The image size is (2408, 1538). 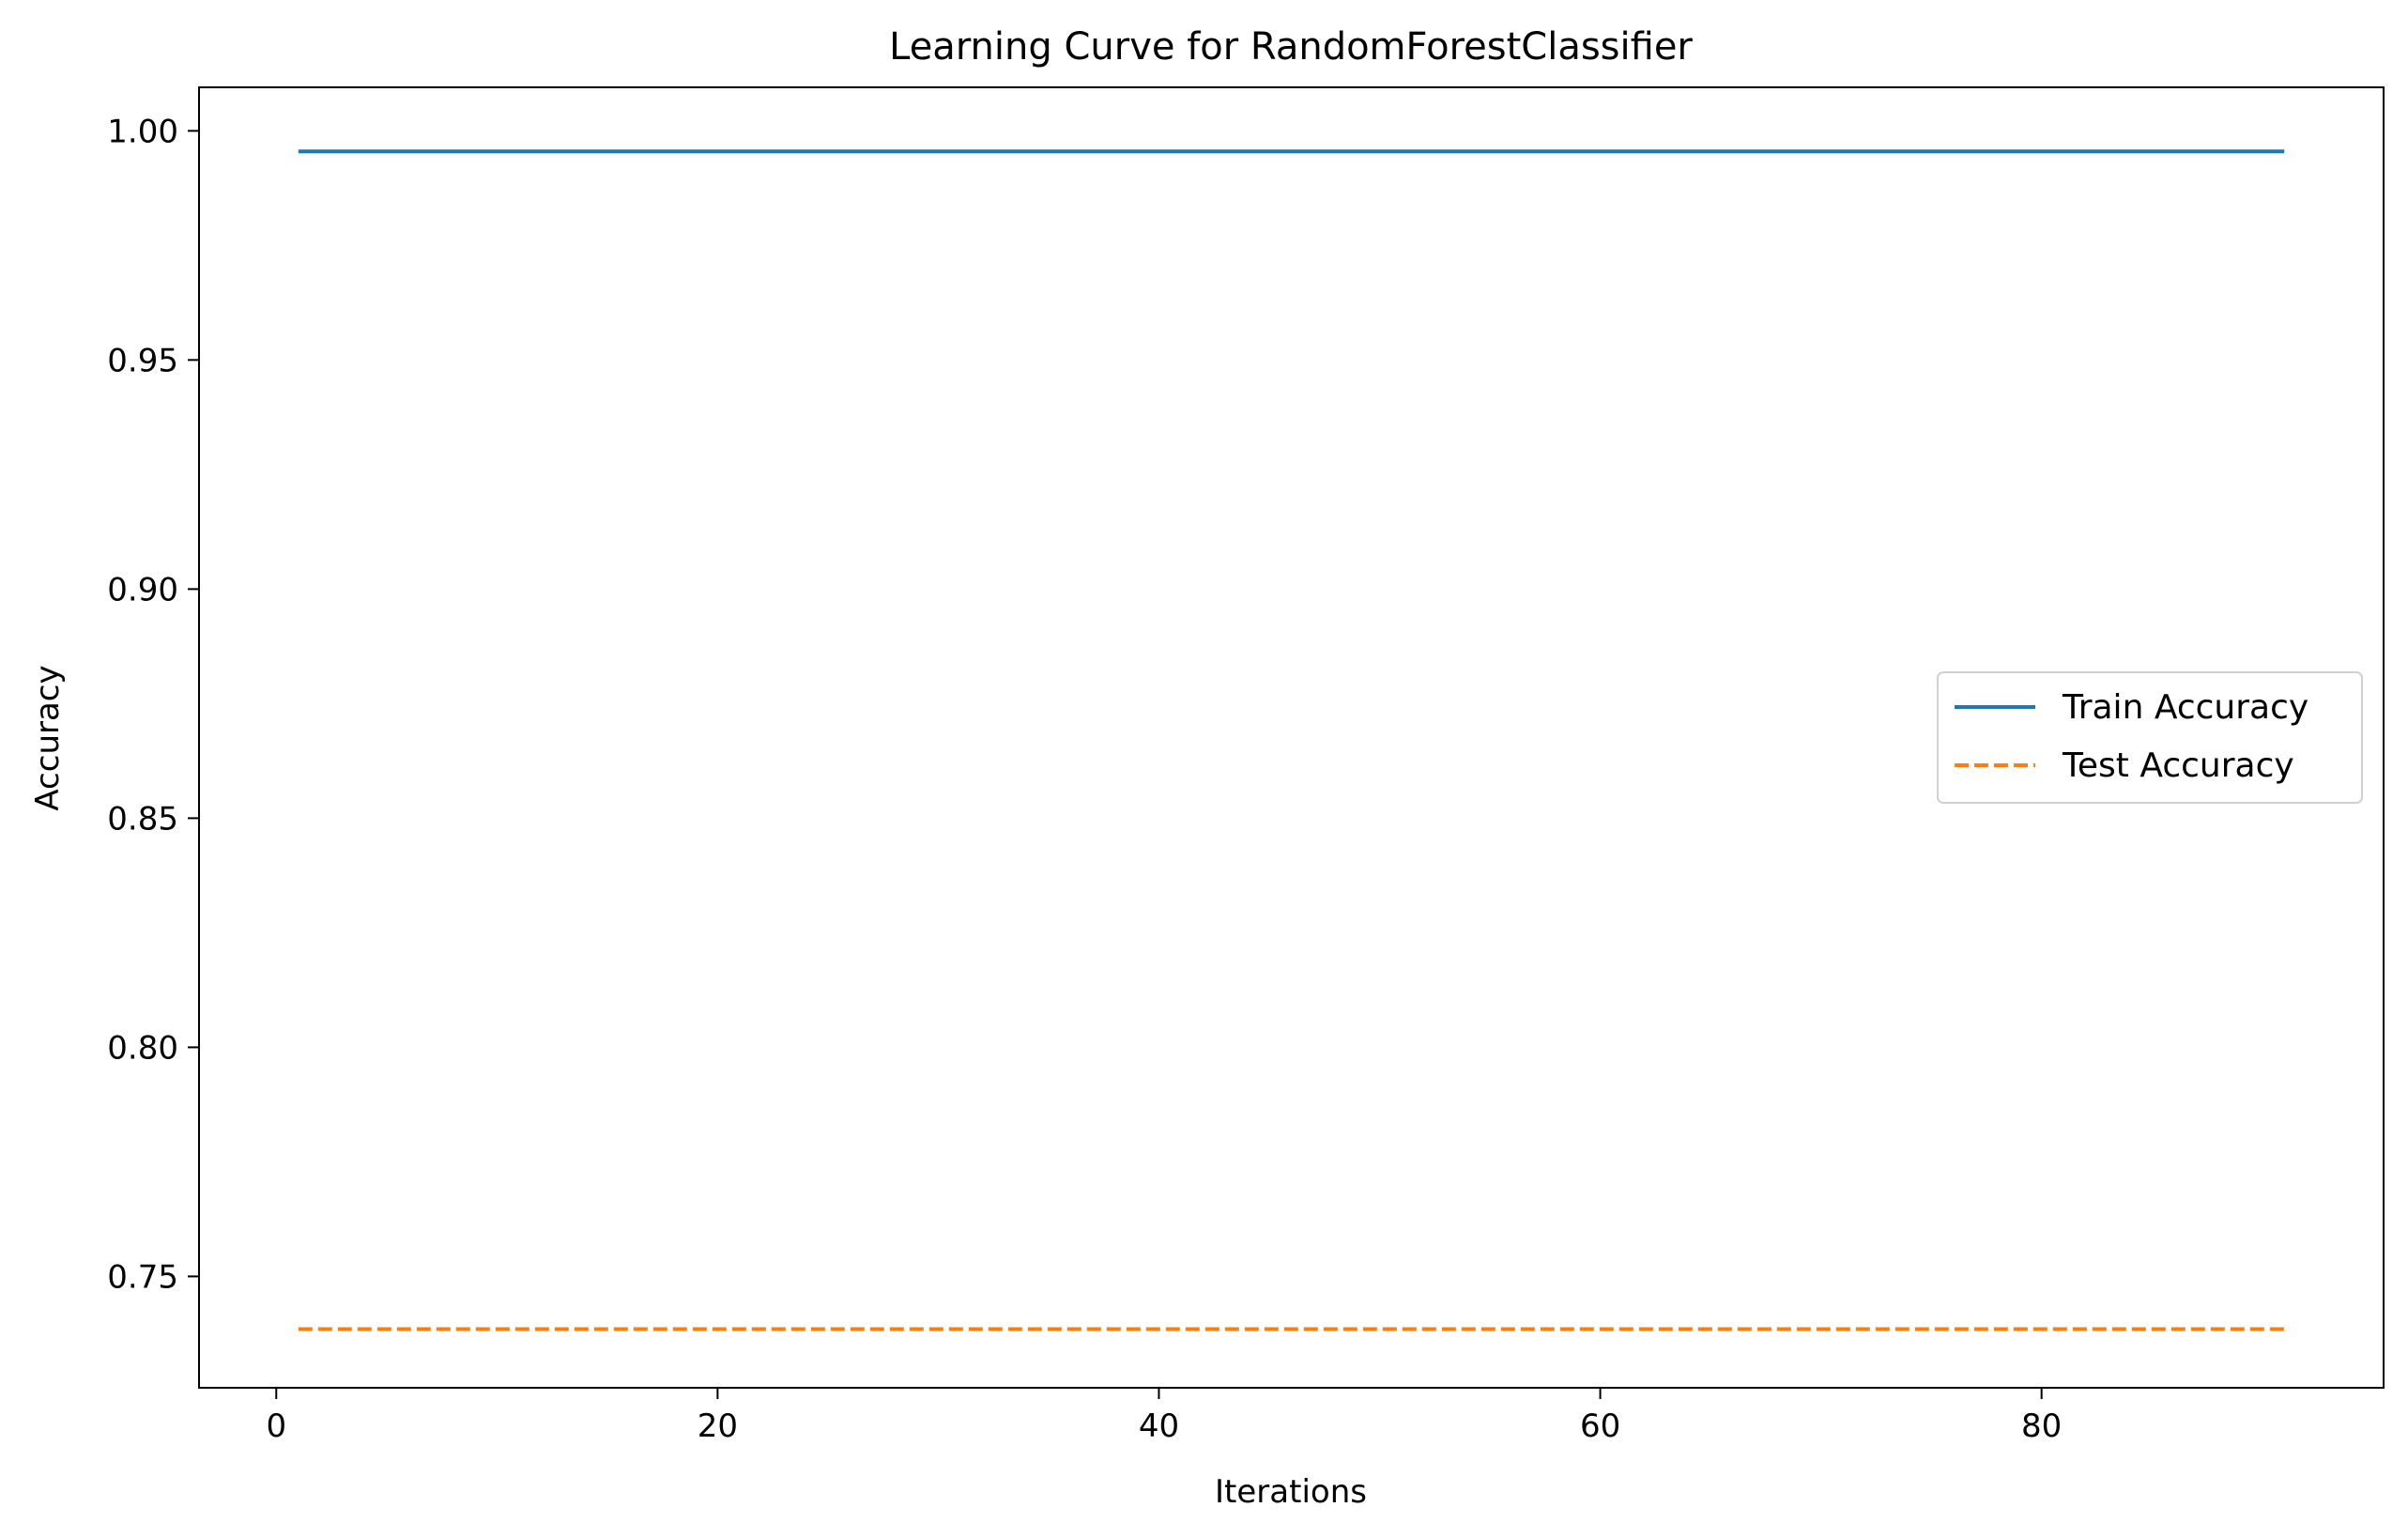 What do you see at coordinates (48, 737) in the screenshot?
I see `y-axis-label: Accuracy` at bounding box center [48, 737].